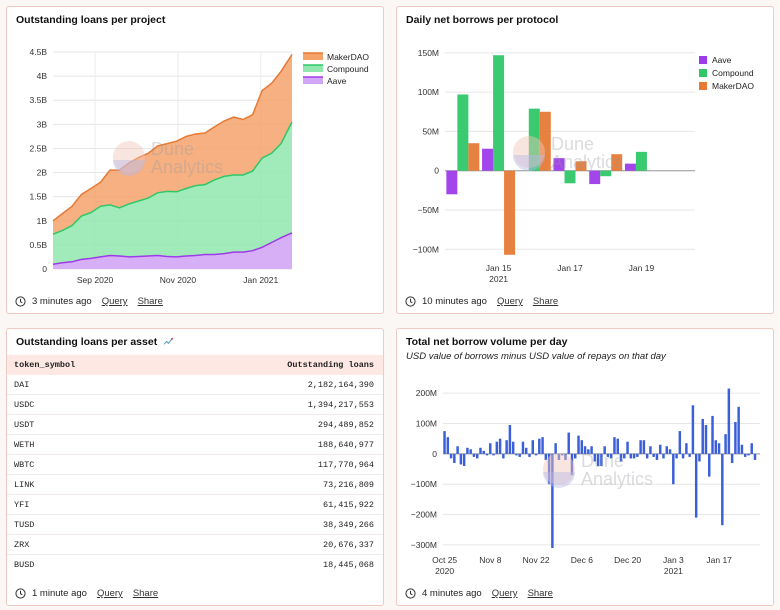 This screenshot has height=610, width=780. I want to click on x-year-label: 2021, so click(673, 571).